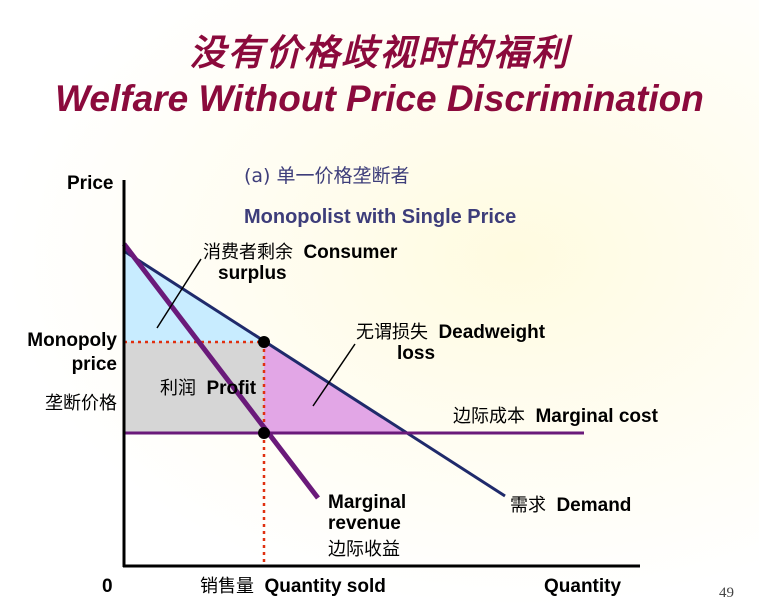 The image size is (759, 611). What do you see at coordinates (179, 293) in the screenshot?
I see `consumer-surplus-pointer` at bounding box center [179, 293].